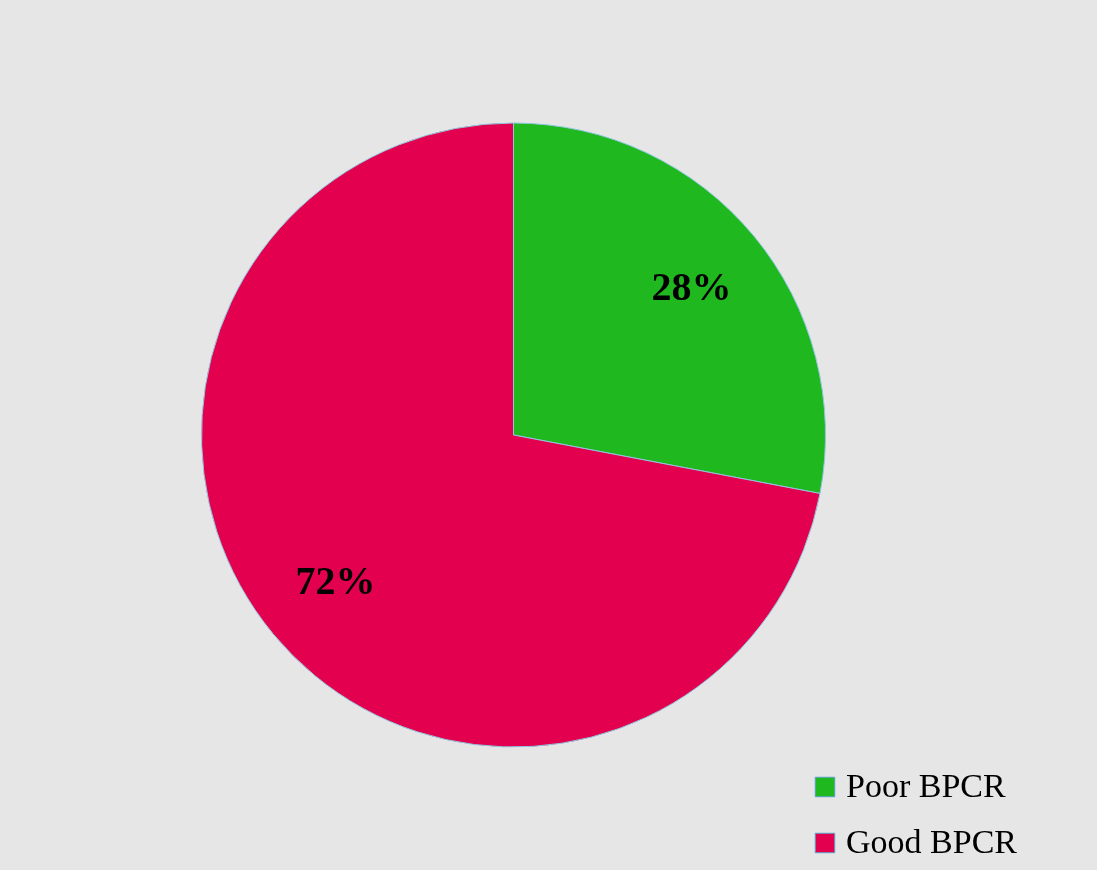  What do you see at coordinates (691, 286) in the screenshot?
I see `data-label: 28%` at bounding box center [691, 286].